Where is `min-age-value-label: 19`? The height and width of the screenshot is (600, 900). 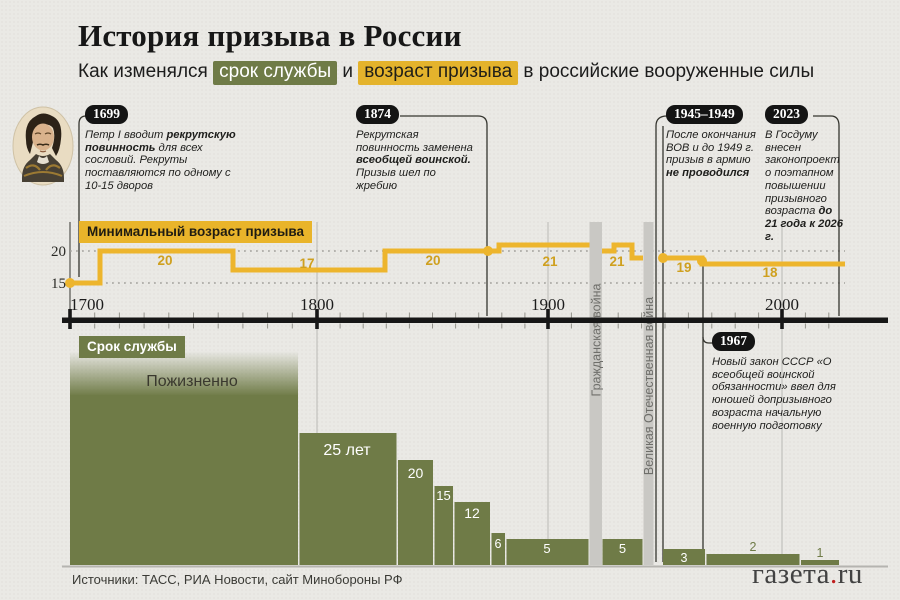
min-age-value-label: 19 is located at coordinates (683, 267).